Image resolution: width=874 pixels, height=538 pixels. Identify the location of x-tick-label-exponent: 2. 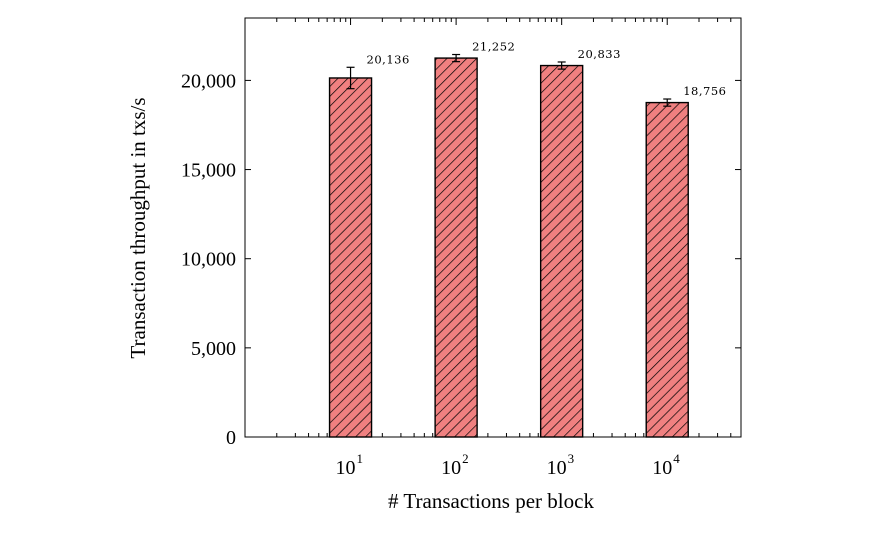
(465, 458).